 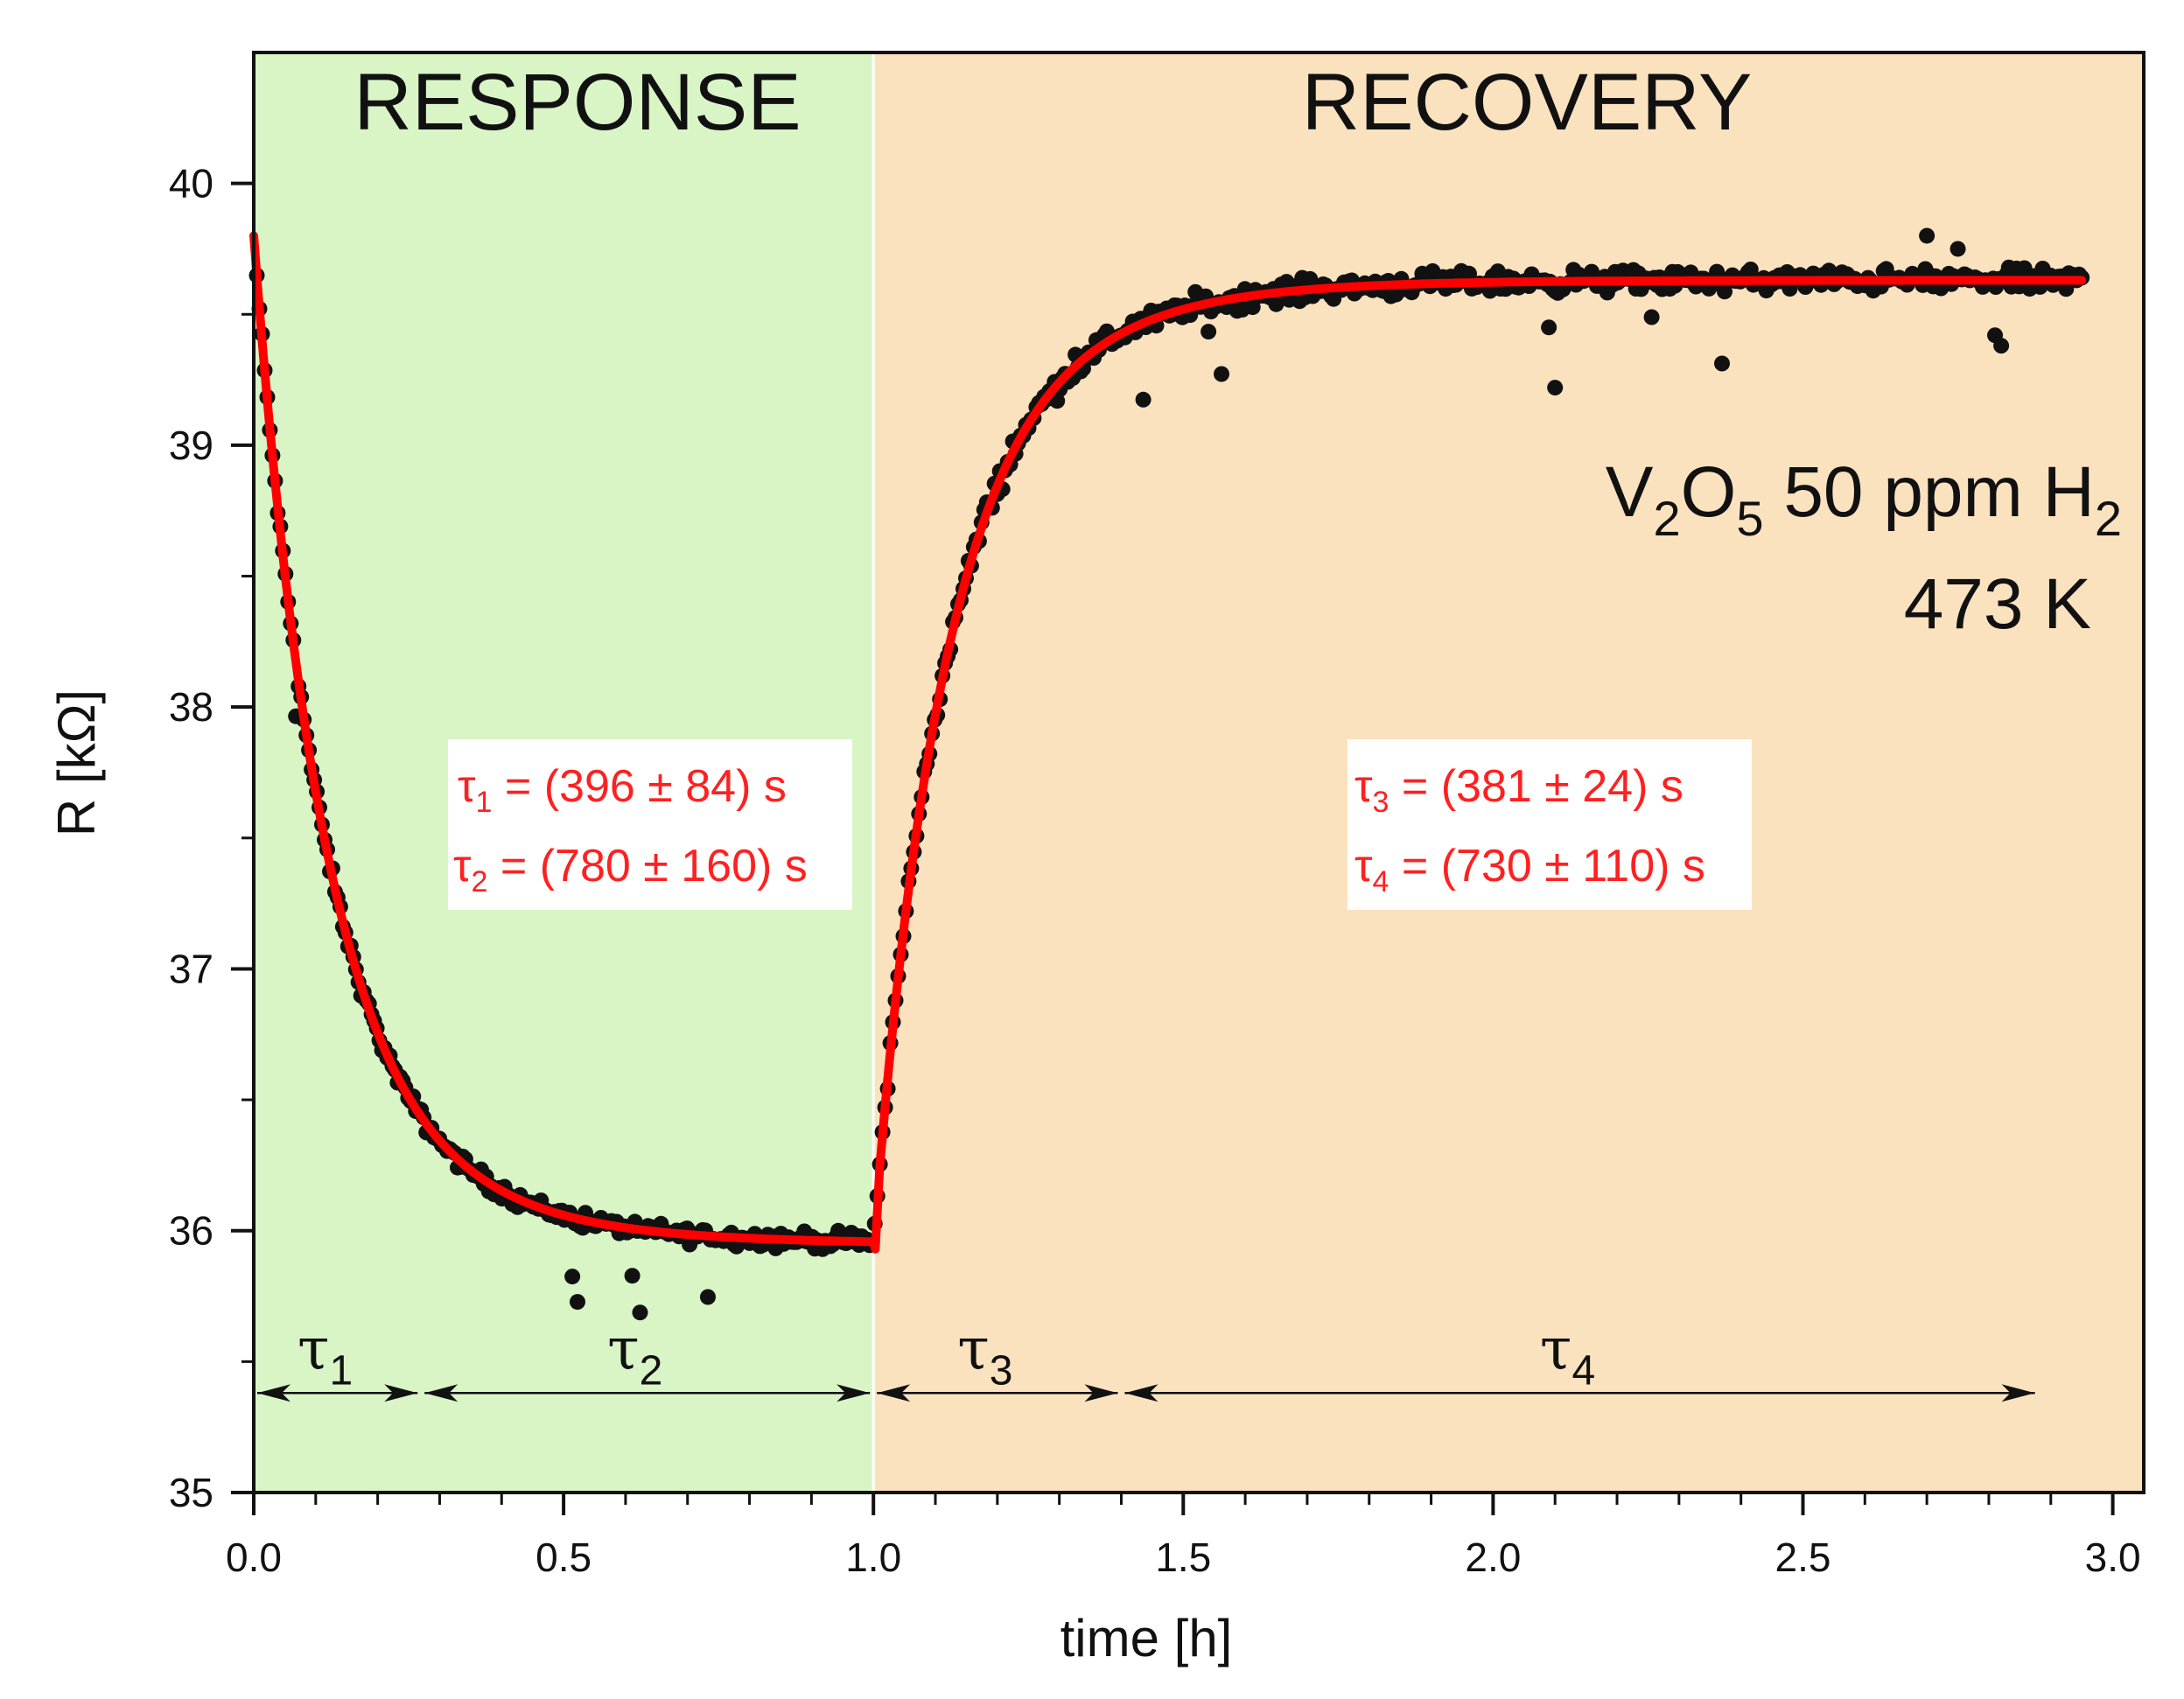 I want to click on interval-label-tau4: τ4, so click(x=1567, y=1355).